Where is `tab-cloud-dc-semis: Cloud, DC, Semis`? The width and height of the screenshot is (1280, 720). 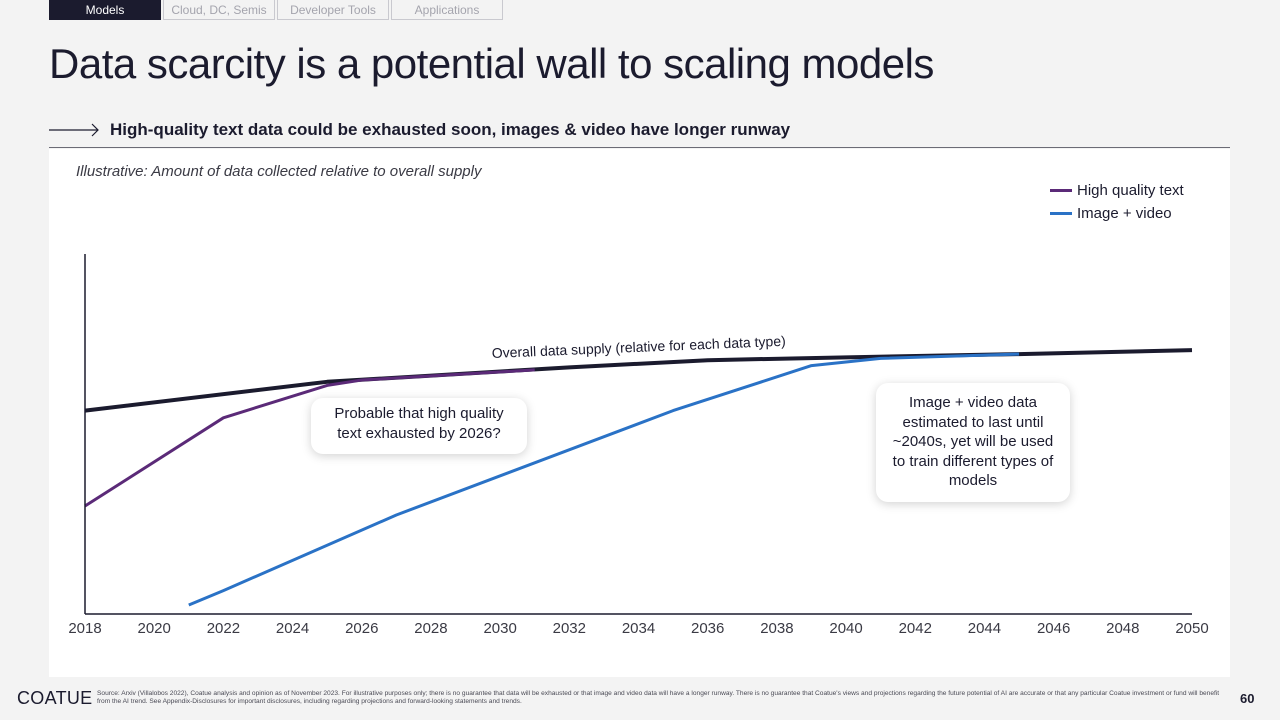
tab-cloud-dc-semis: Cloud, DC, Semis is located at coordinates (219, 10).